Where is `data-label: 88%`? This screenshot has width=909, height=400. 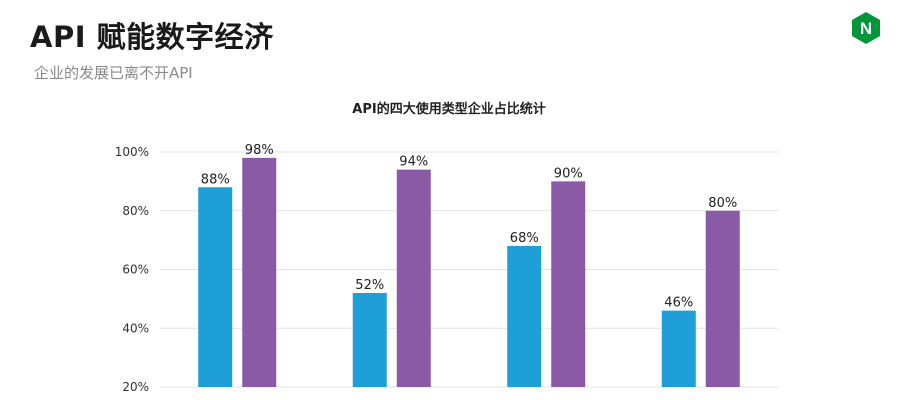 data-label: 88% is located at coordinates (215, 179).